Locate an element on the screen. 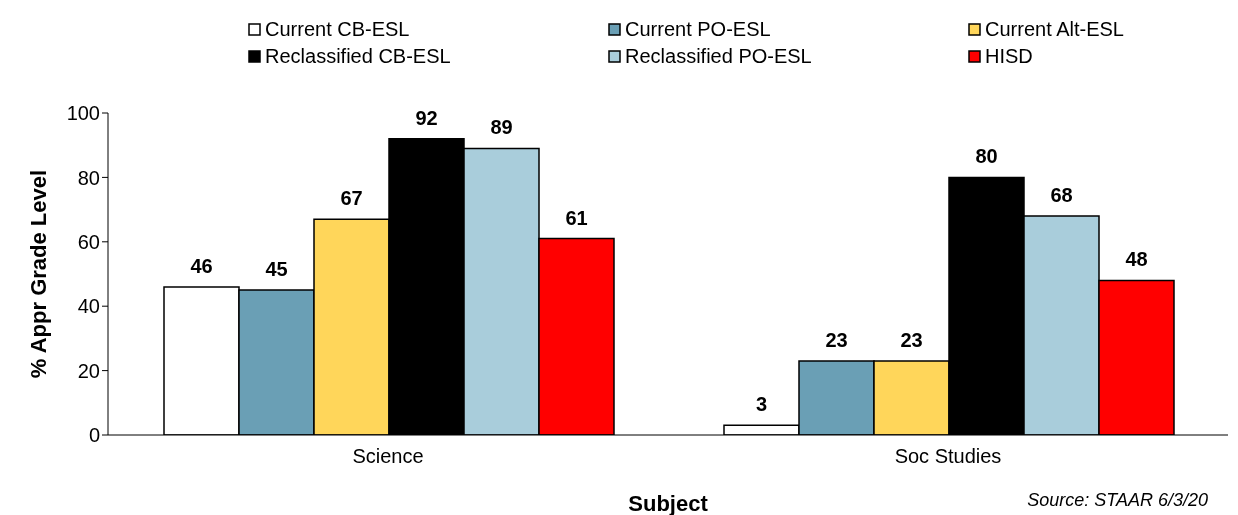 This screenshot has height=515, width=1238. source-note: Source: STAAR 6/3/20 is located at coordinates (1117, 500).